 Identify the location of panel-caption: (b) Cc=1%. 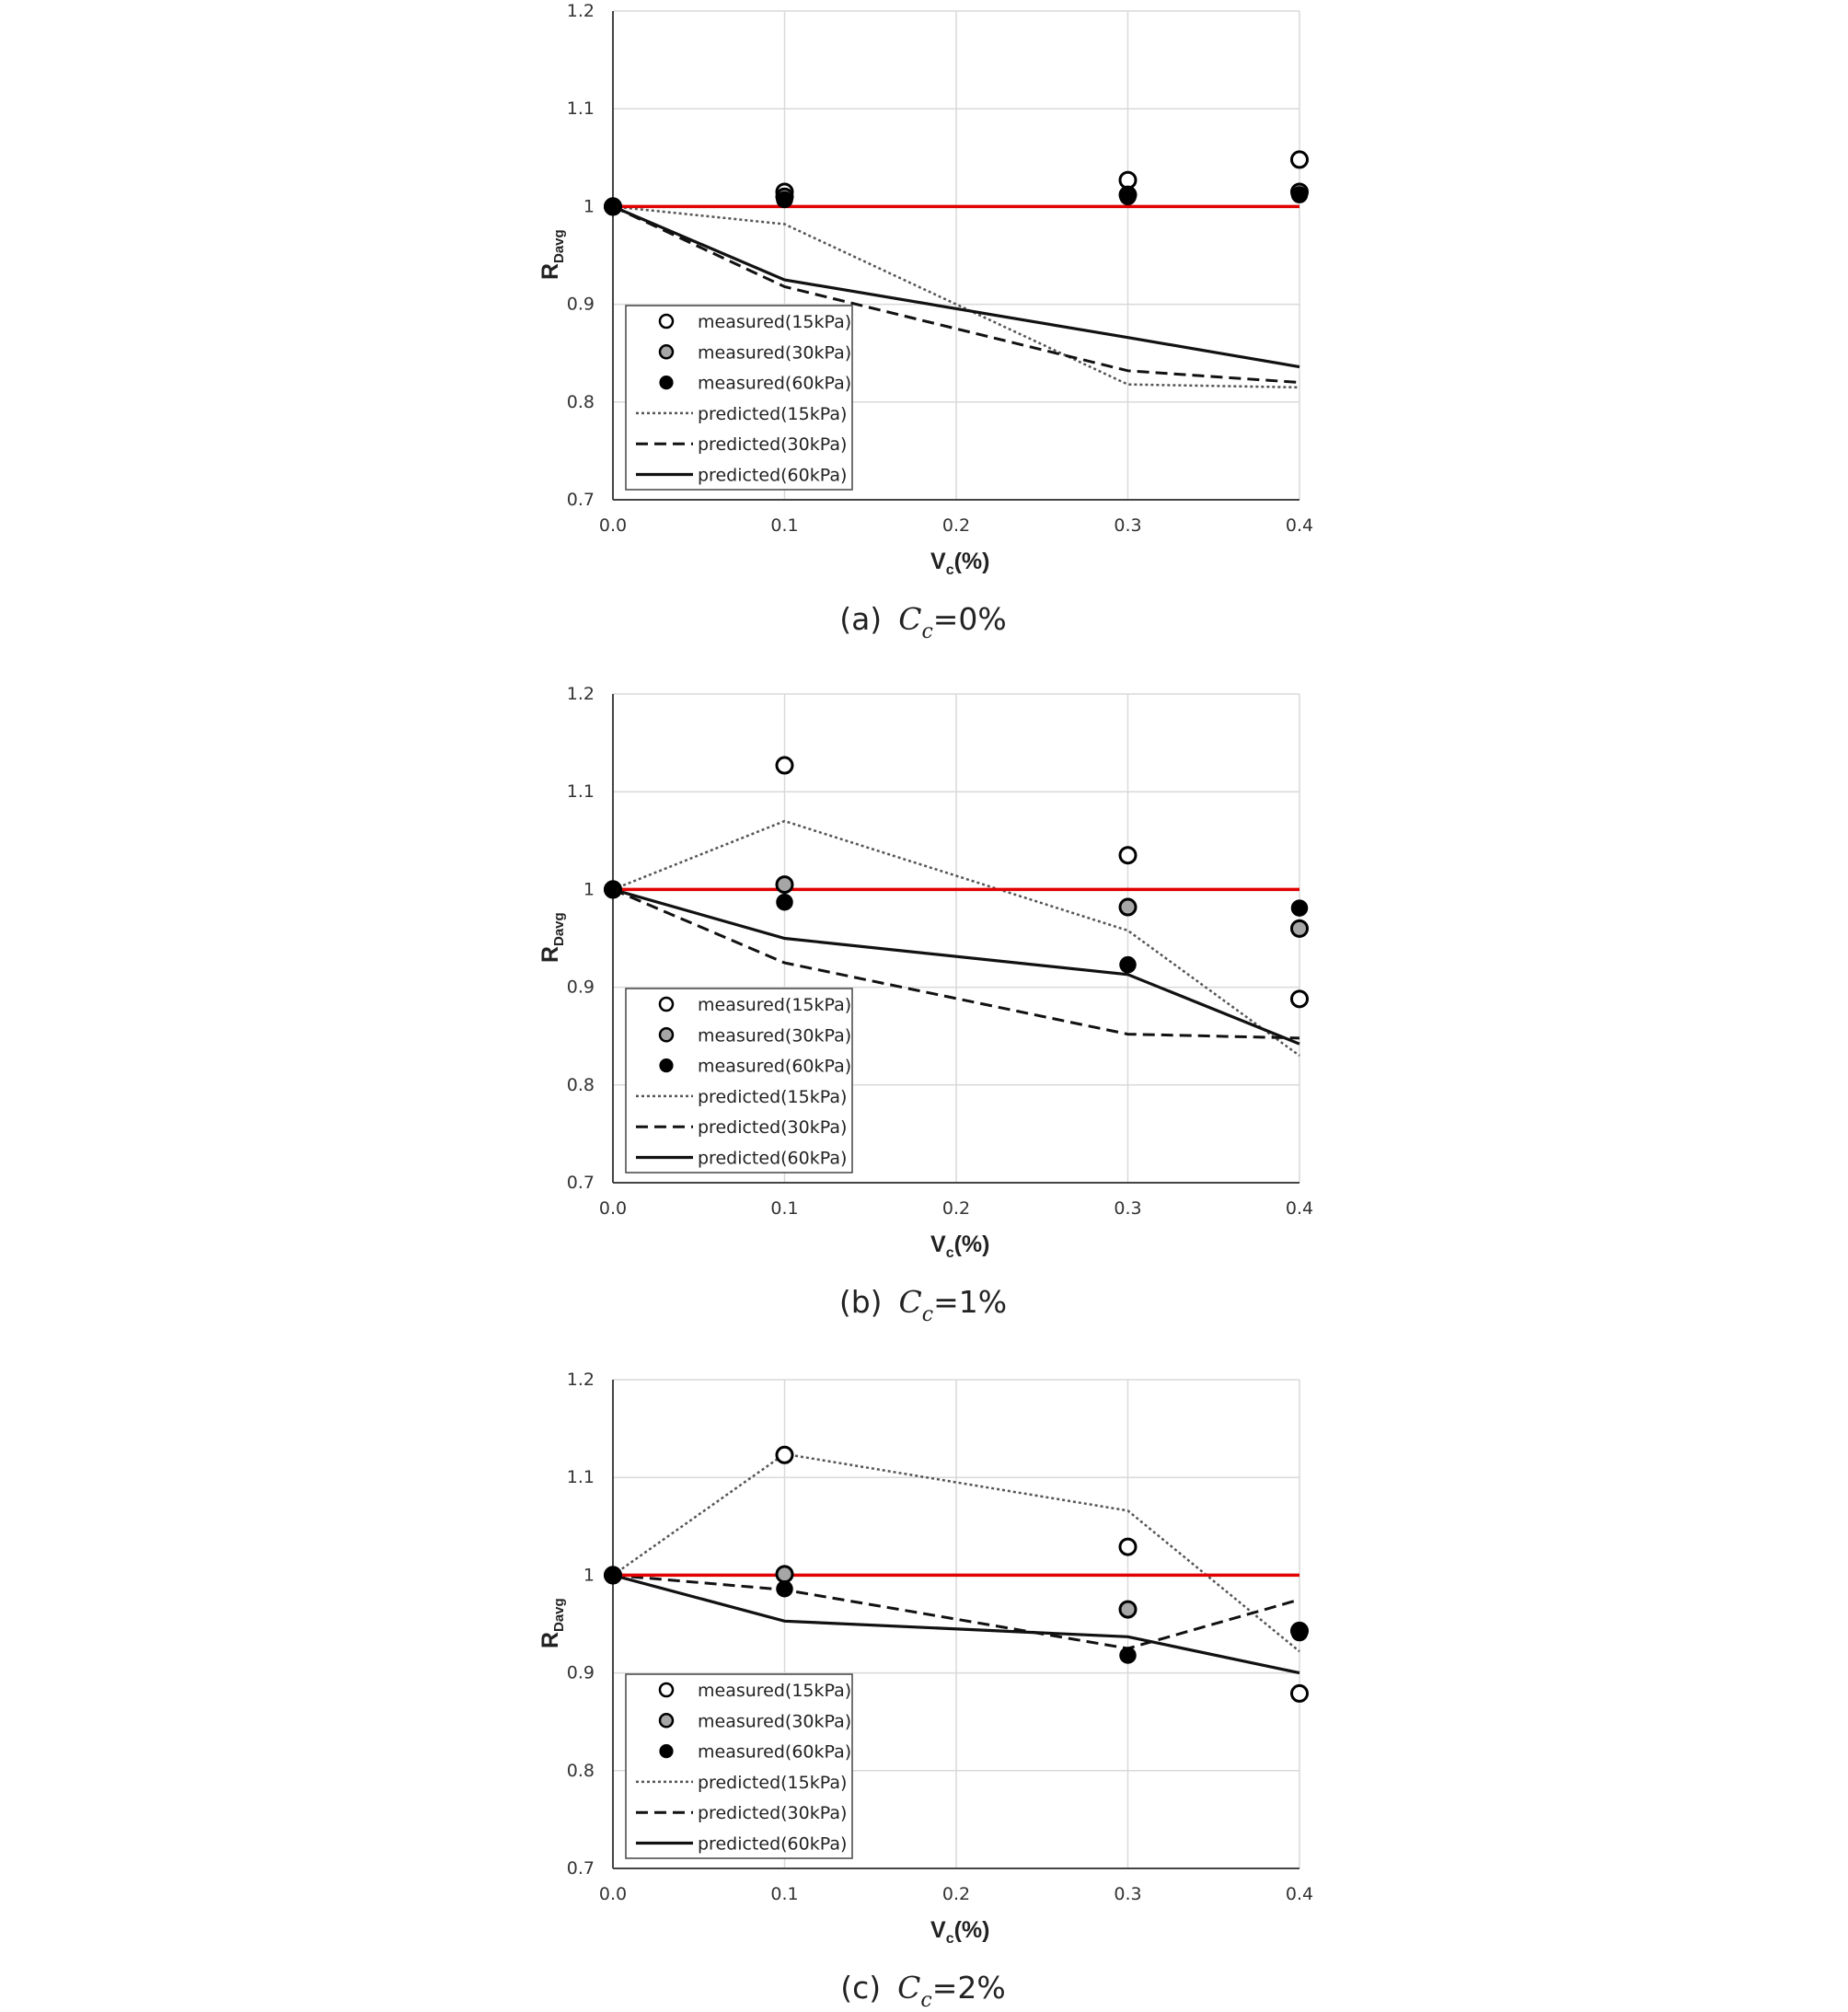
(923, 1305).